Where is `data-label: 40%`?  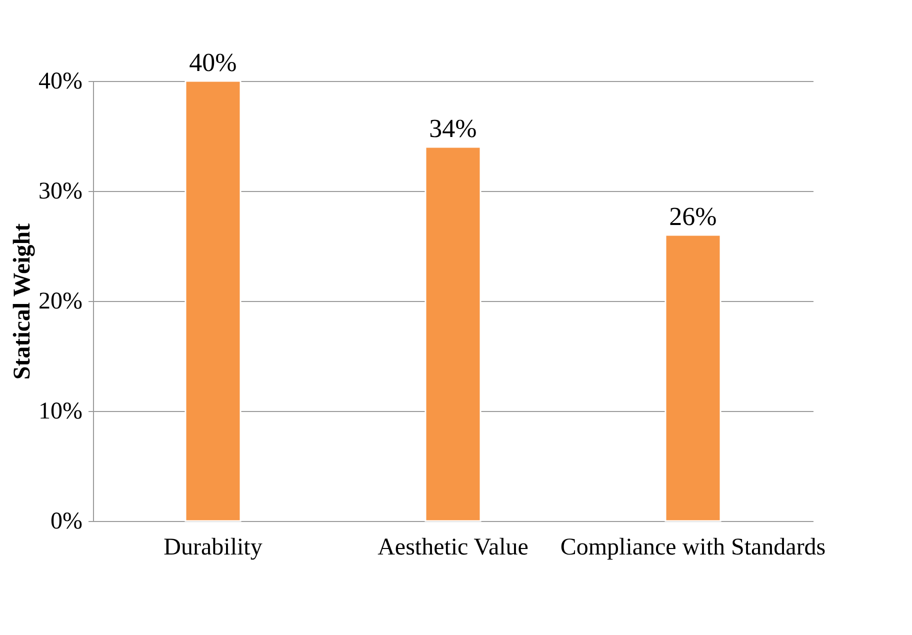 data-label: 40% is located at coordinates (213, 62).